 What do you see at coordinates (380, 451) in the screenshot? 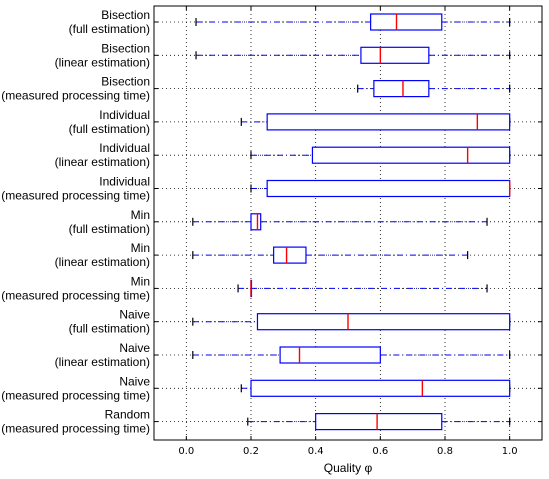
I see `x-tick-label: 0.6` at bounding box center [380, 451].